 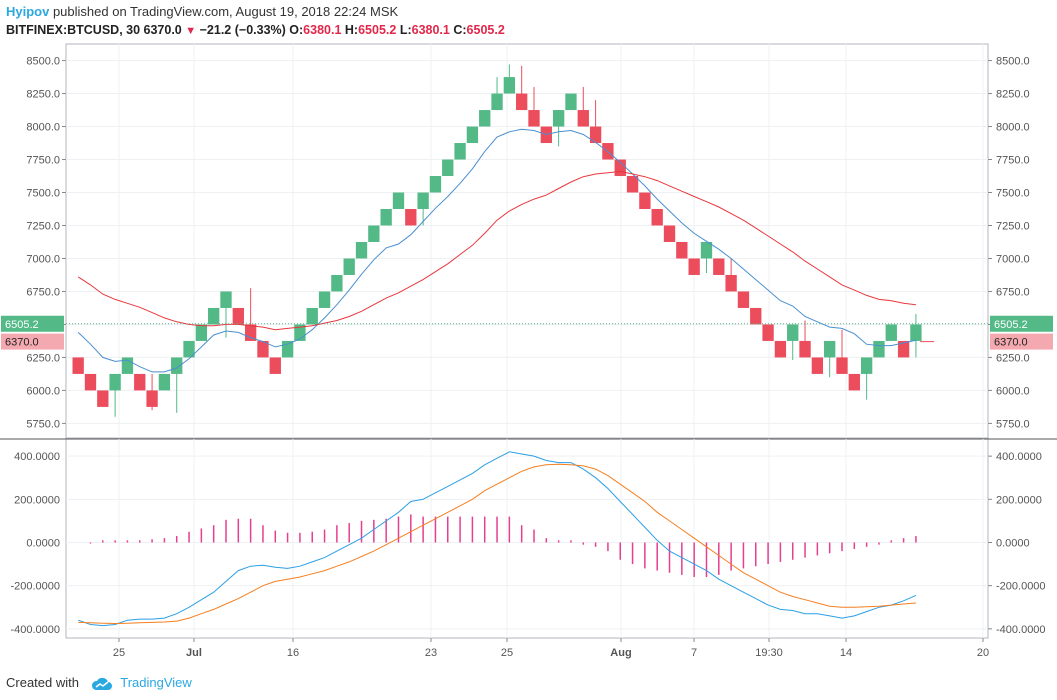 What do you see at coordinates (1013, 95) in the screenshot?
I see `price-axis-label-right: 8250.0` at bounding box center [1013, 95].